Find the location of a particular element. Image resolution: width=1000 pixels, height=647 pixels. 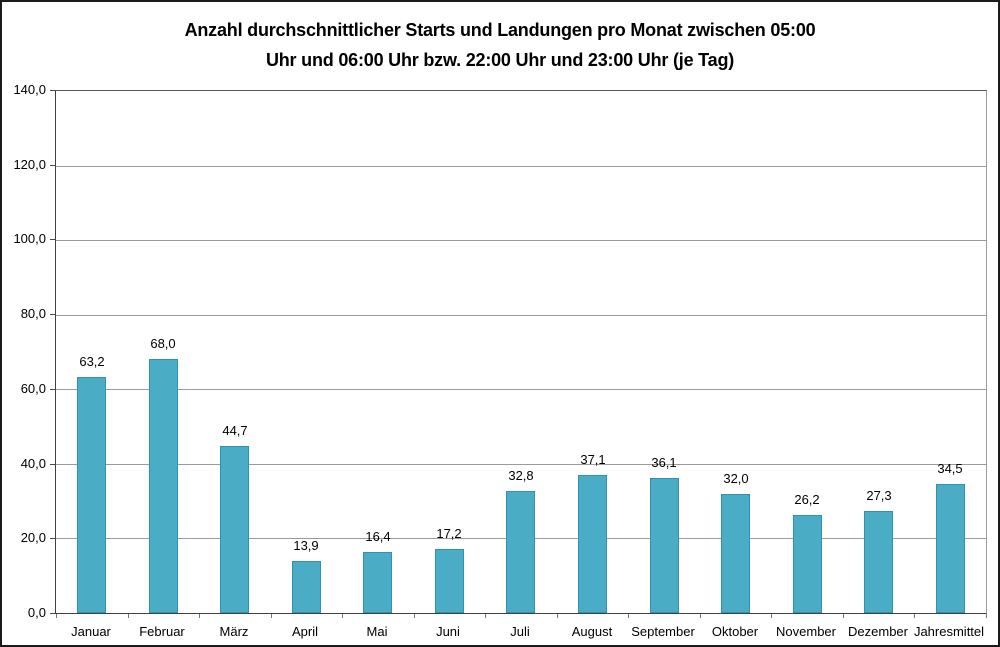

bar-august is located at coordinates (592, 544).